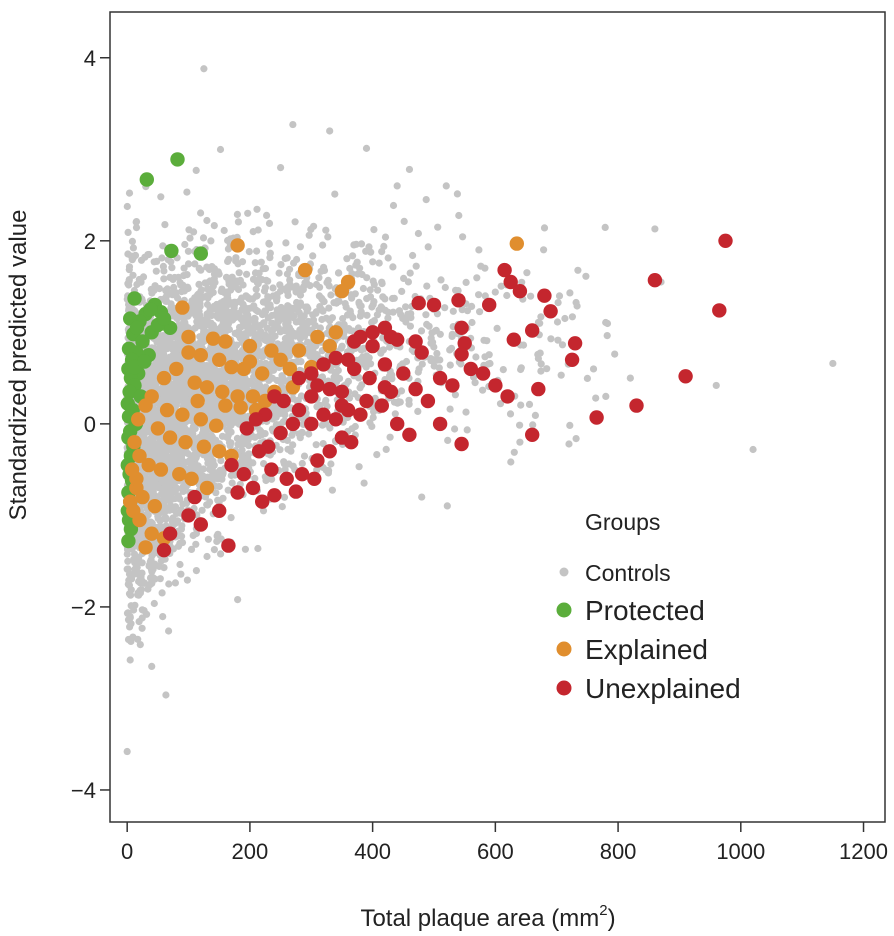  Describe the element at coordinates (90, 424) in the screenshot. I see `y-tick-label: 0` at that location.